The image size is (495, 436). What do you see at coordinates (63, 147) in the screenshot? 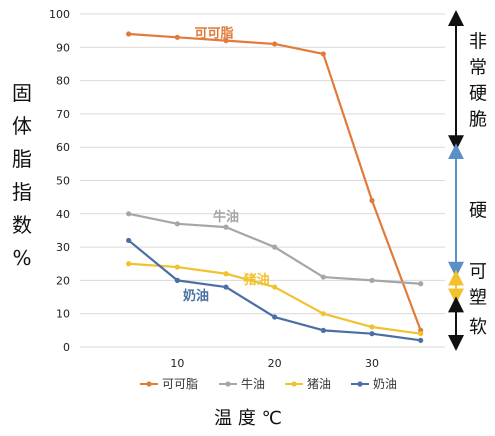
I see `y-tick-label: 60` at bounding box center [63, 147].